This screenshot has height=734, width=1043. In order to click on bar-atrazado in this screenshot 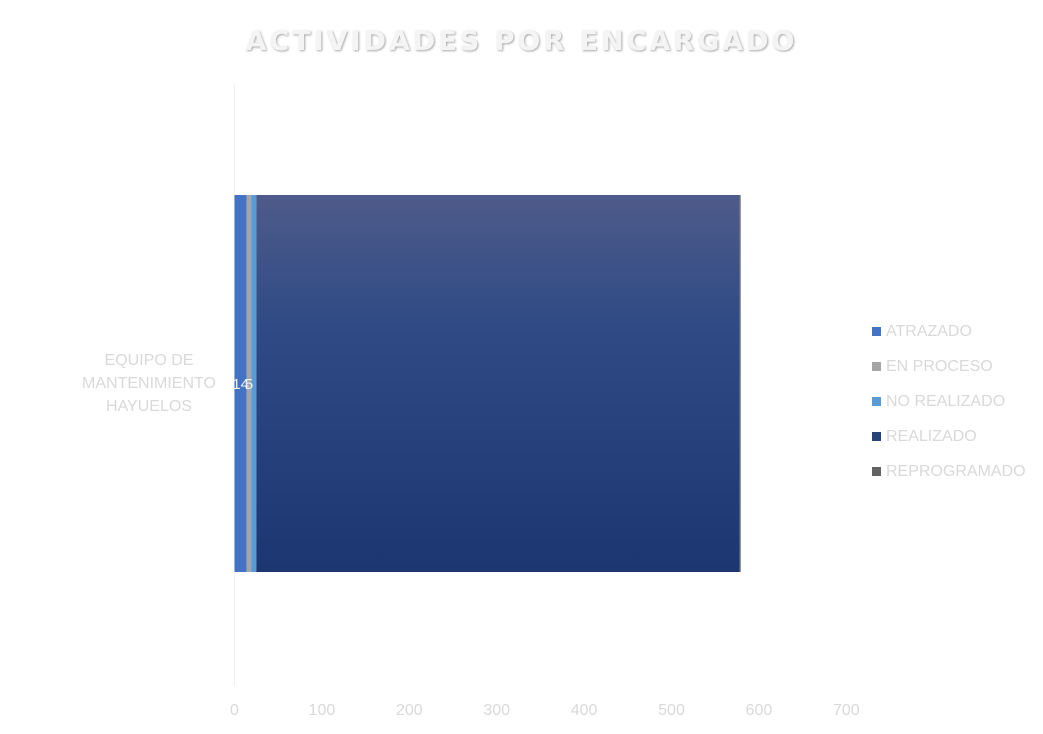, I will do `click(240, 383)`.